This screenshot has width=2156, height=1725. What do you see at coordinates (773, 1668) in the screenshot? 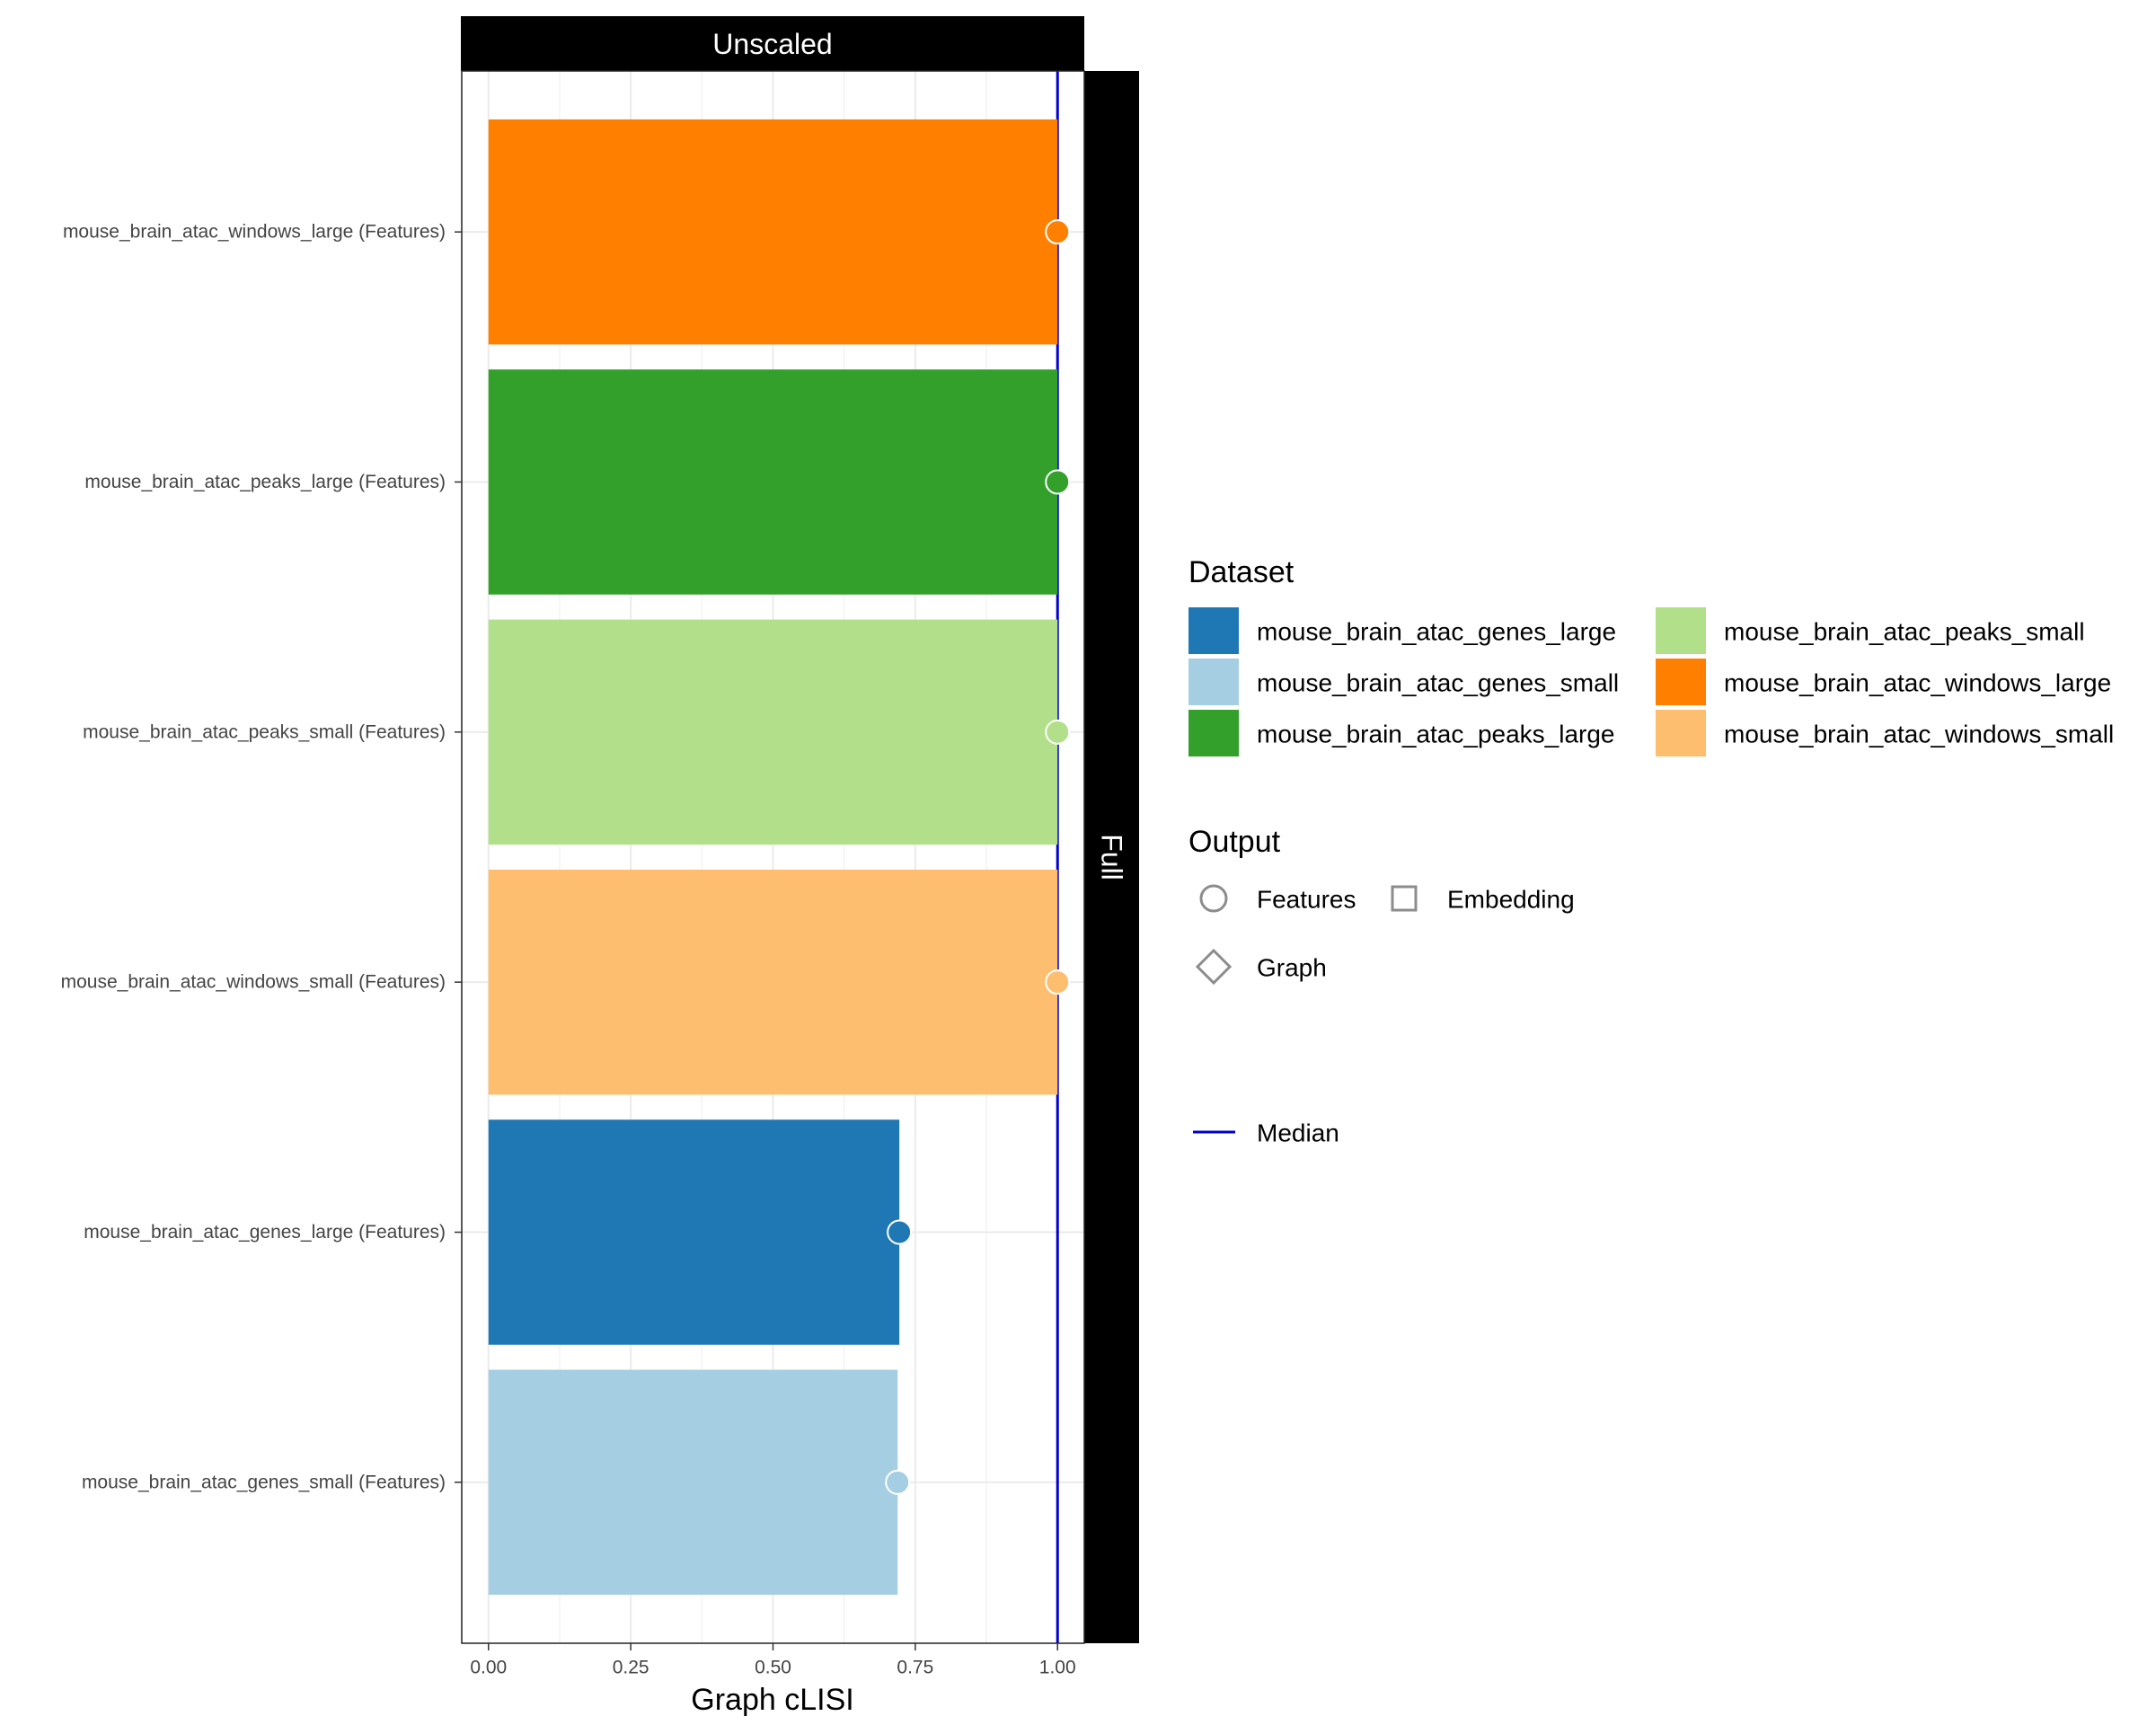
I see `x-tick-label: 0.50` at bounding box center [773, 1668].